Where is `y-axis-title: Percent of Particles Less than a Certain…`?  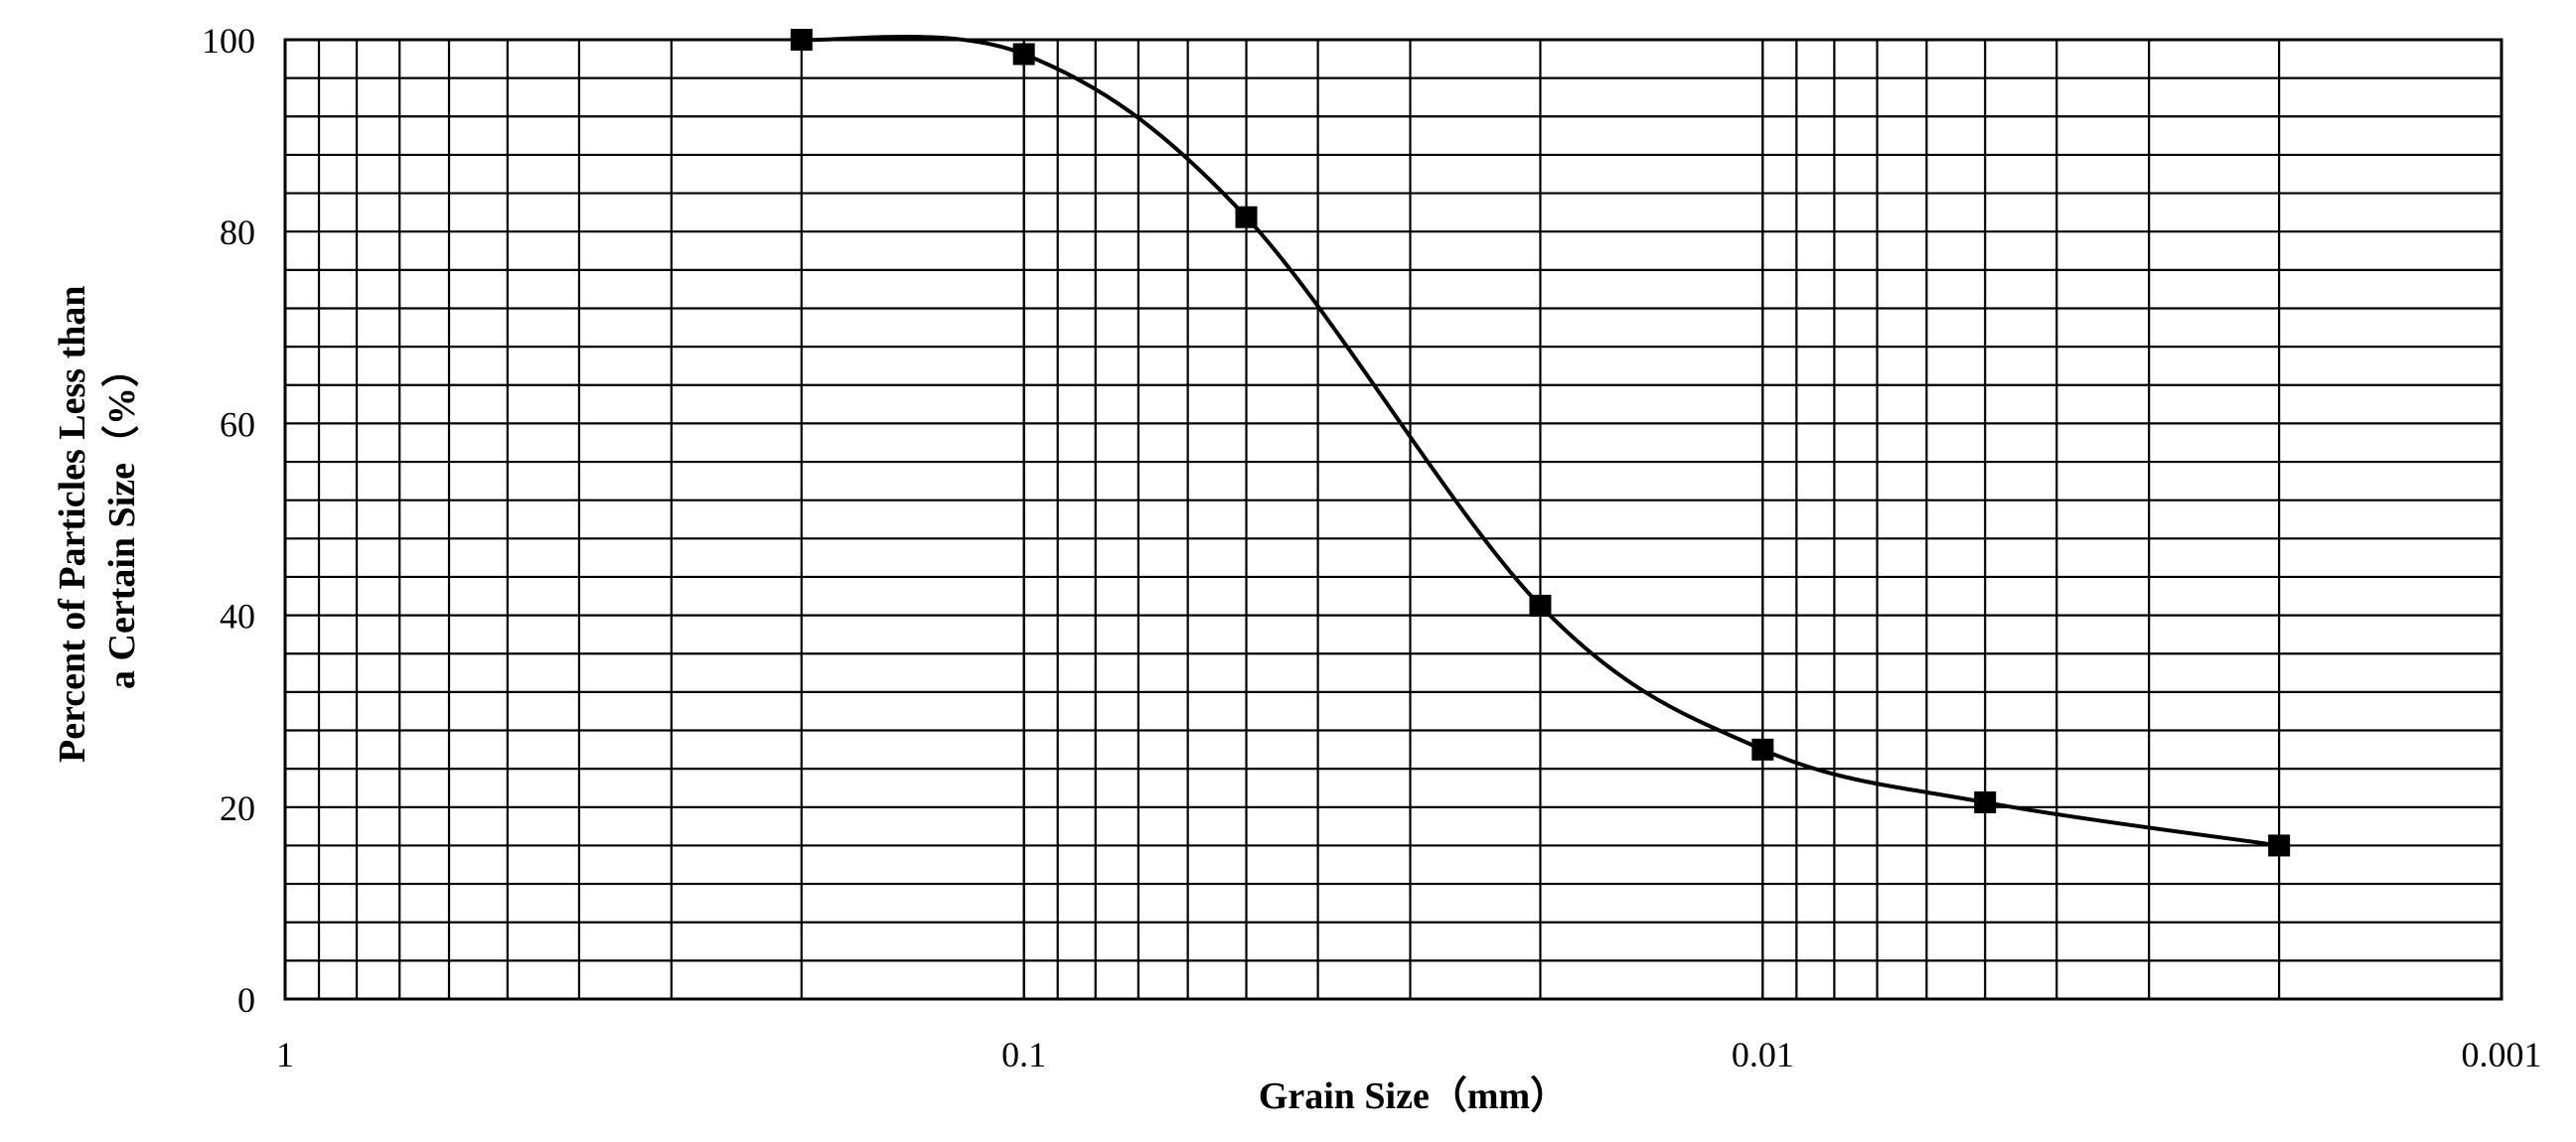 y-axis-title: Percent of Particles Less than a Certain… is located at coordinates (97, 519).